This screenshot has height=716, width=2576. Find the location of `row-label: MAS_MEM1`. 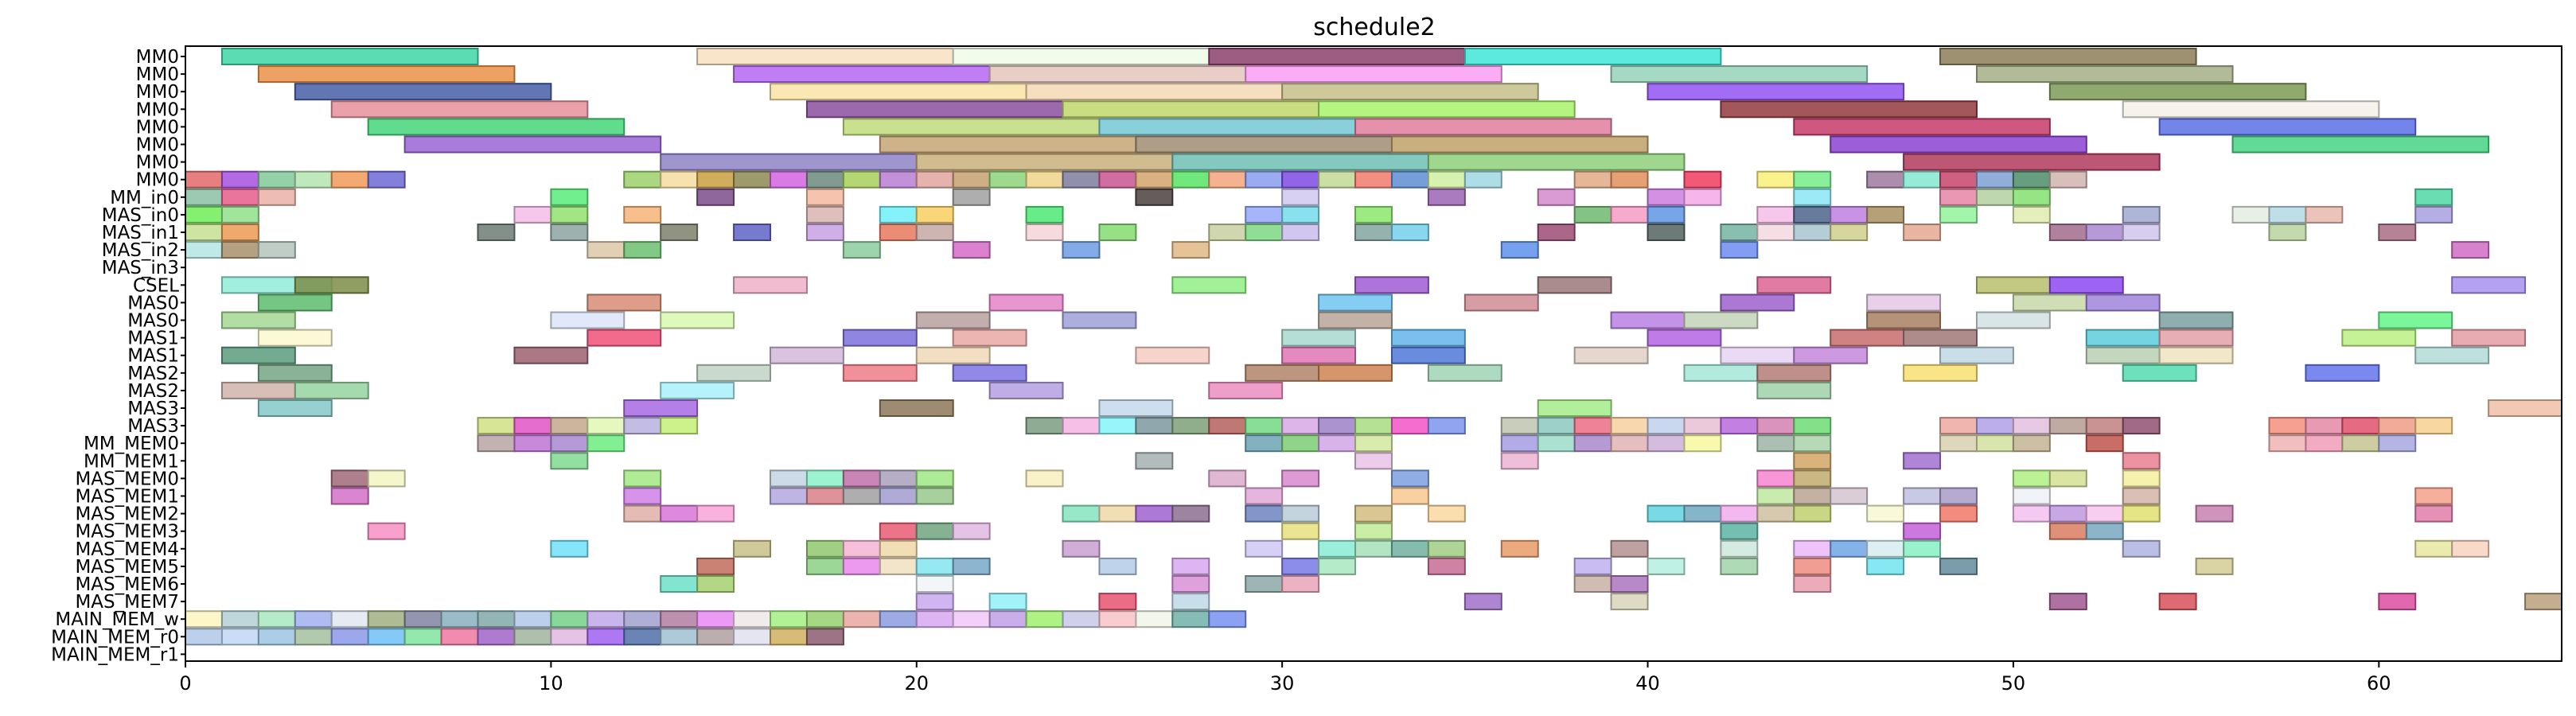

row-label: MAS_MEM1 is located at coordinates (127, 498).